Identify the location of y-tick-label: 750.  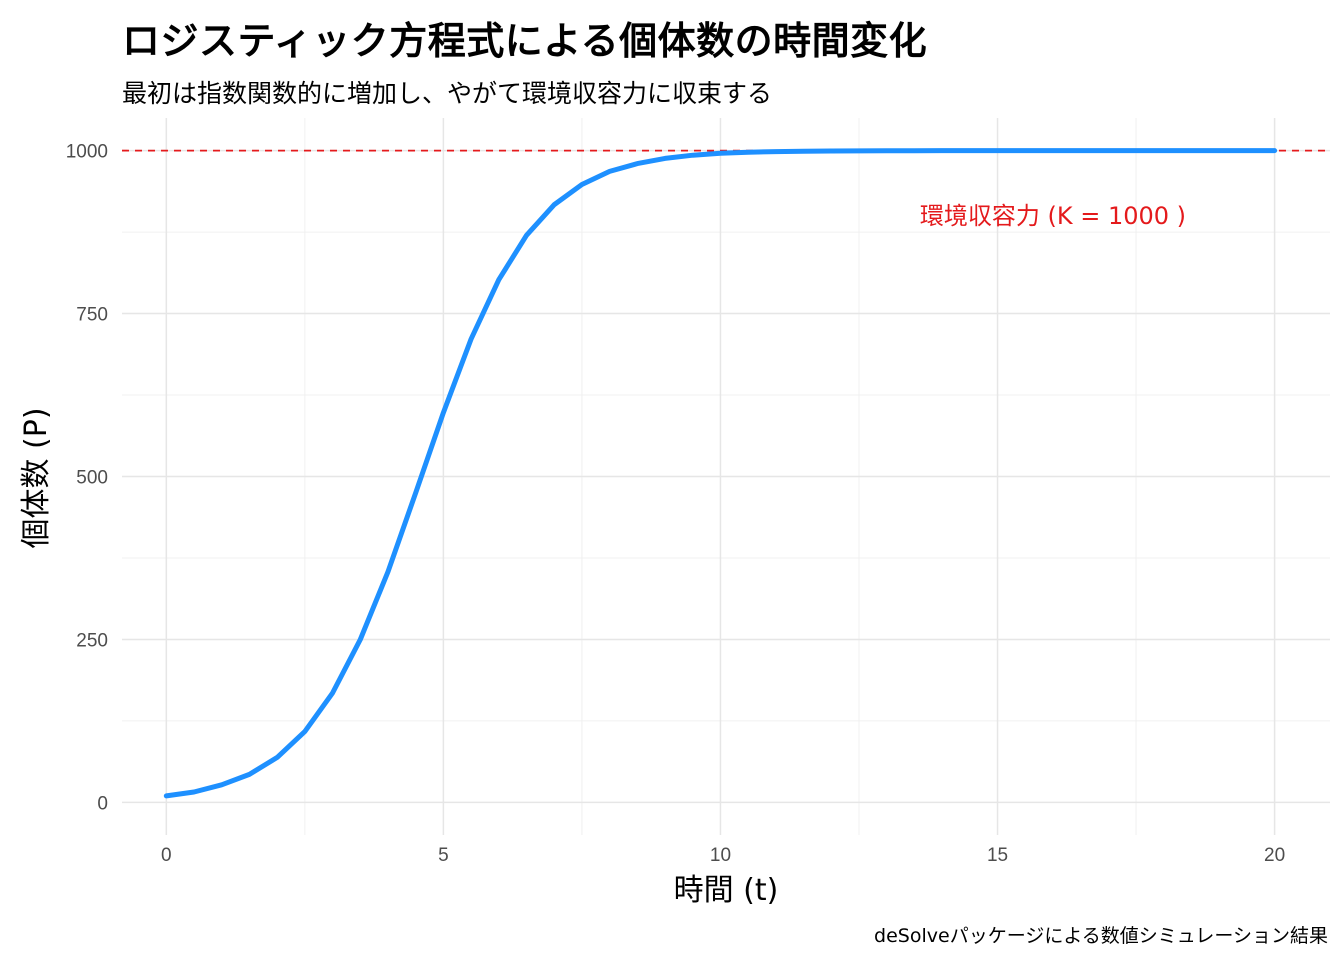
(92, 315).